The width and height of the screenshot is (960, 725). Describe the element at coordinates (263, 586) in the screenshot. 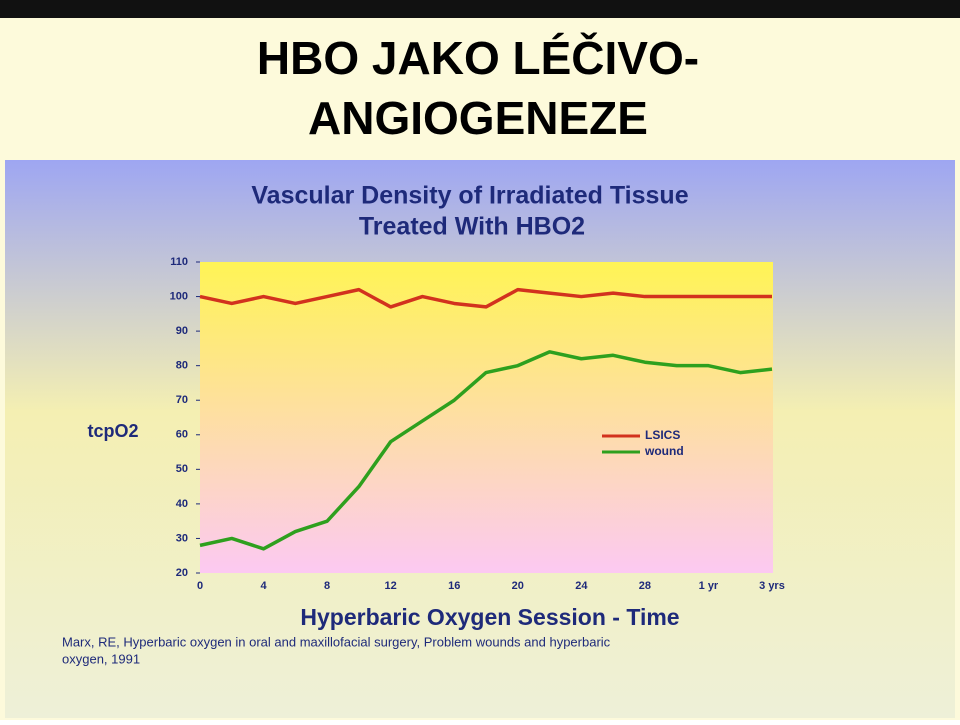

I see `x-tick-label: 4` at that location.